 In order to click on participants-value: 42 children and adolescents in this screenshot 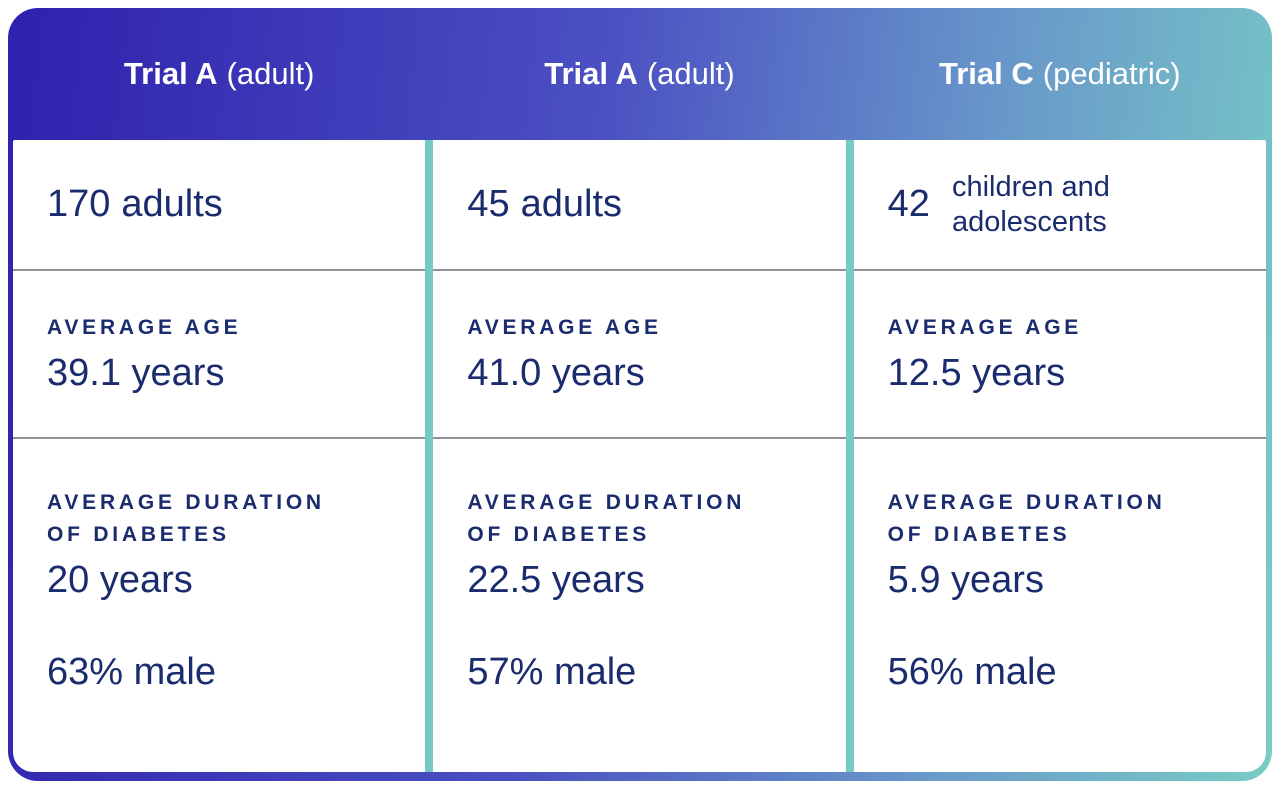, I will do `click(1045, 205)`.